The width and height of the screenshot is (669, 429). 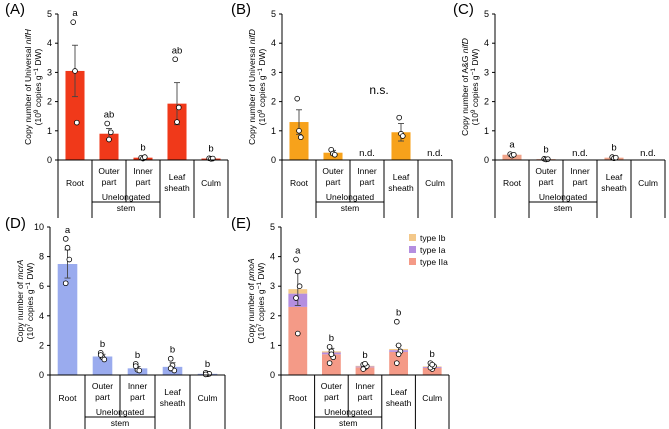 I want to click on y-axis-label: Copy number of Universal nifH, so click(x=28, y=86).